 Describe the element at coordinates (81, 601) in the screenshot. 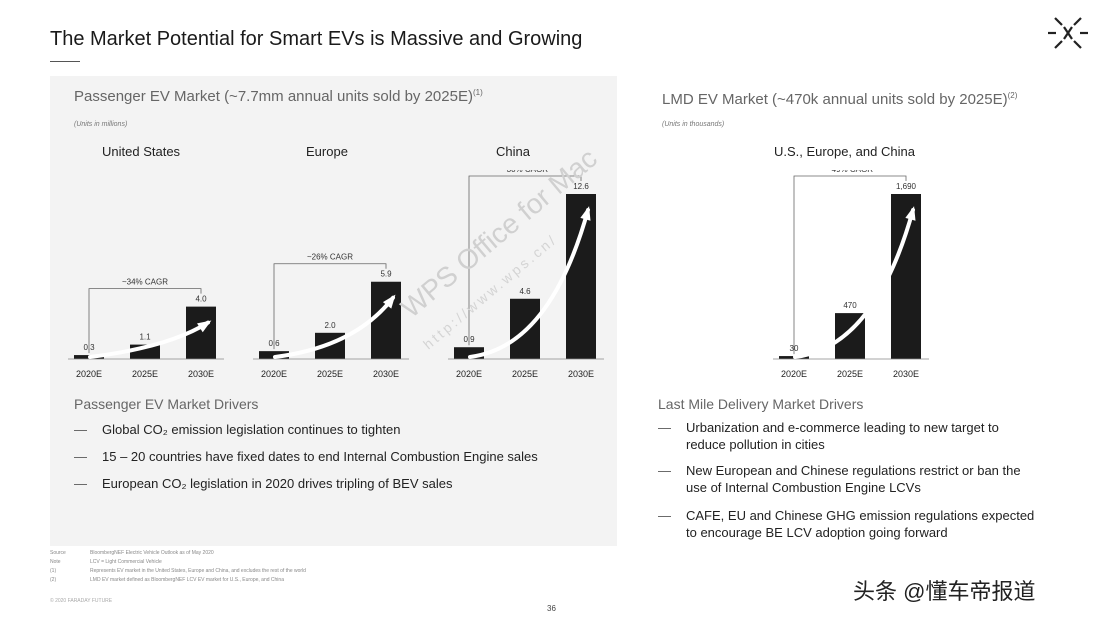

I see `copyright: © 2020 FARADAY FUTURE` at that location.